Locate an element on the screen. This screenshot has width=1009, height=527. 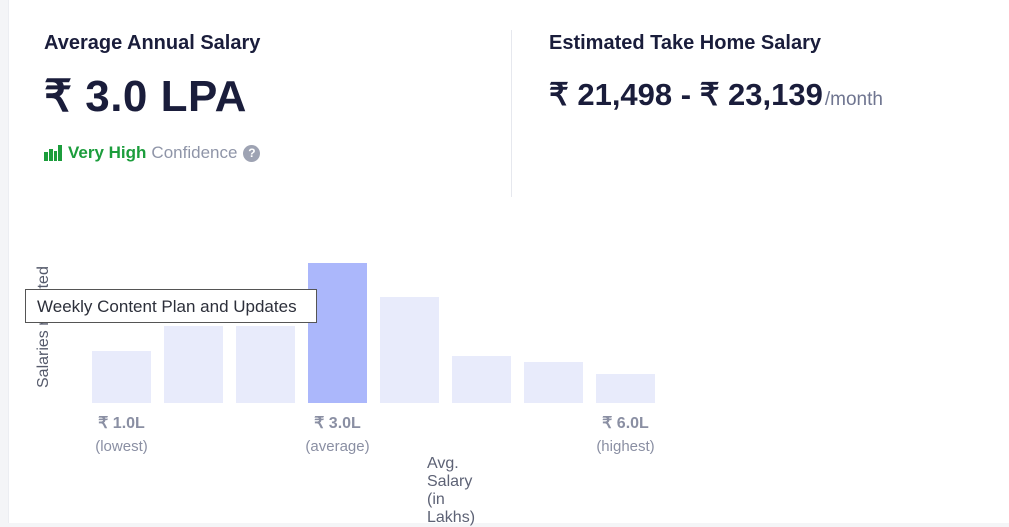
take-home-range-row: ₹ 21,498 - ₹ 23,139 /month is located at coordinates (716, 95).